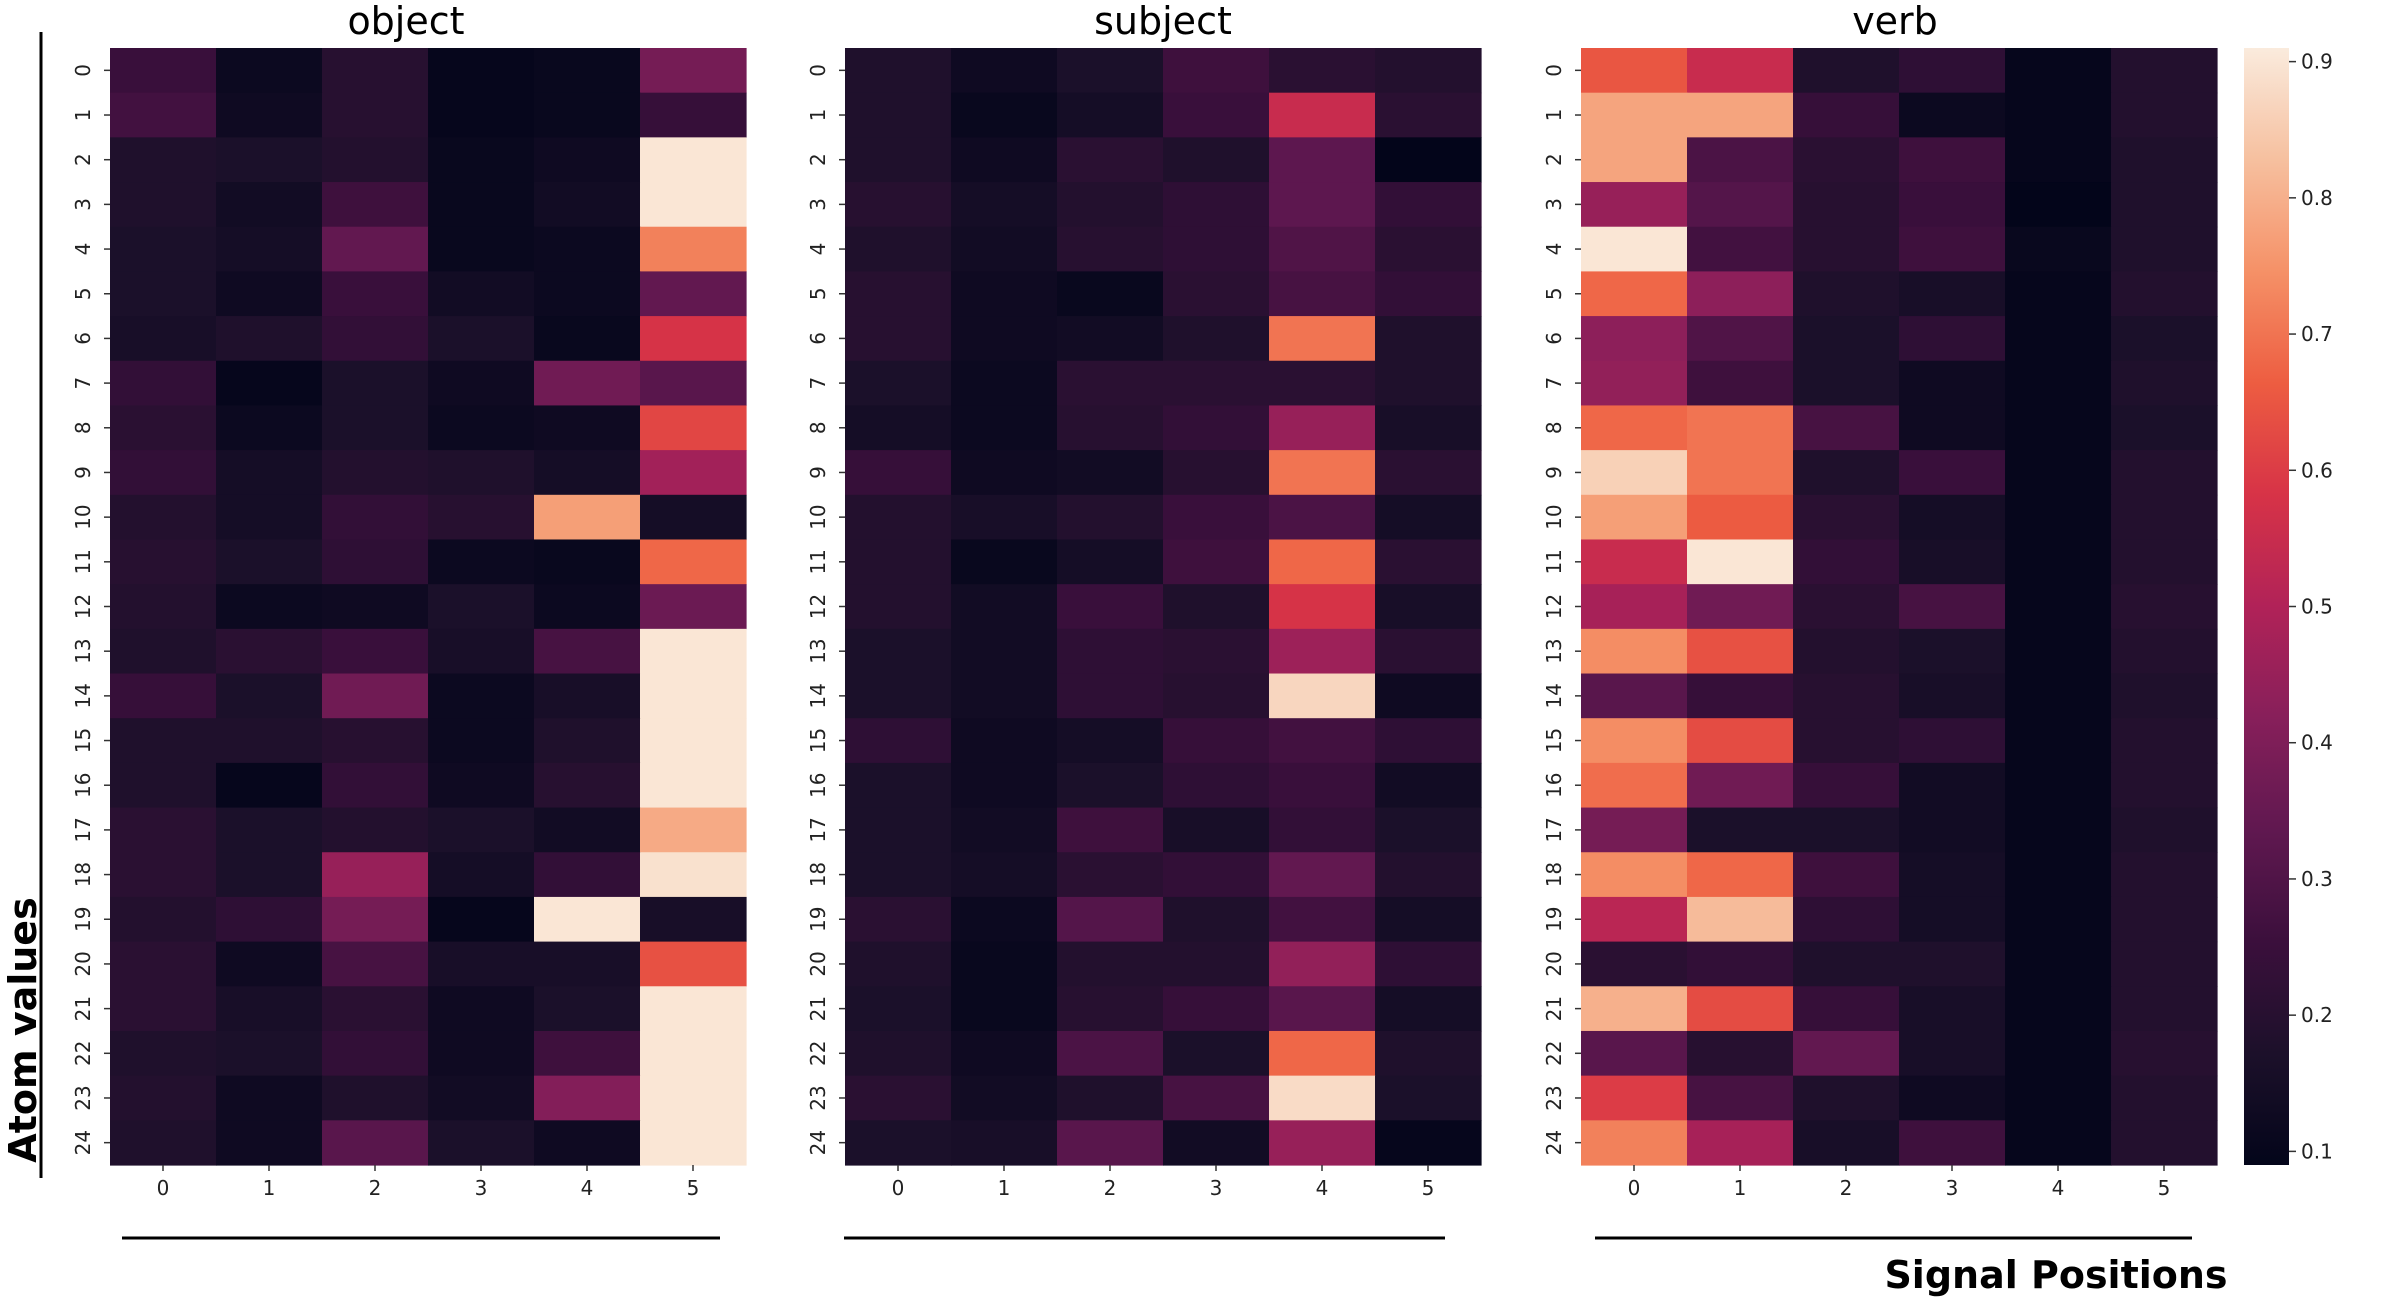 The height and width of the screenshot is (1304, 2385). What do you see at coordinates (898, 1188) in the screenshot?
I see `x-tick-label: 0` at bounding box center [898, 1188].